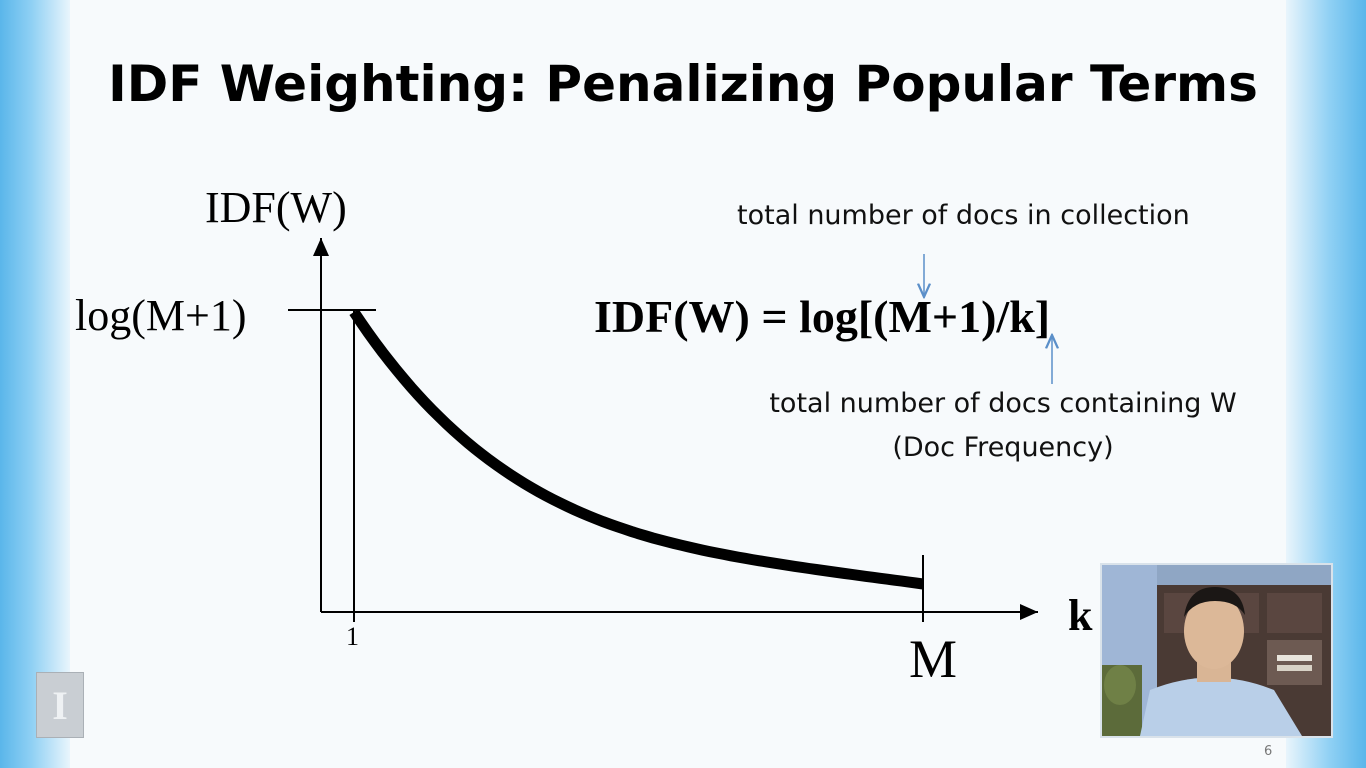 This screenshot has height=768, width=1366. Describe the element at coordinates (35, 384) in the screenshot. I see `left-decoration` at that location.